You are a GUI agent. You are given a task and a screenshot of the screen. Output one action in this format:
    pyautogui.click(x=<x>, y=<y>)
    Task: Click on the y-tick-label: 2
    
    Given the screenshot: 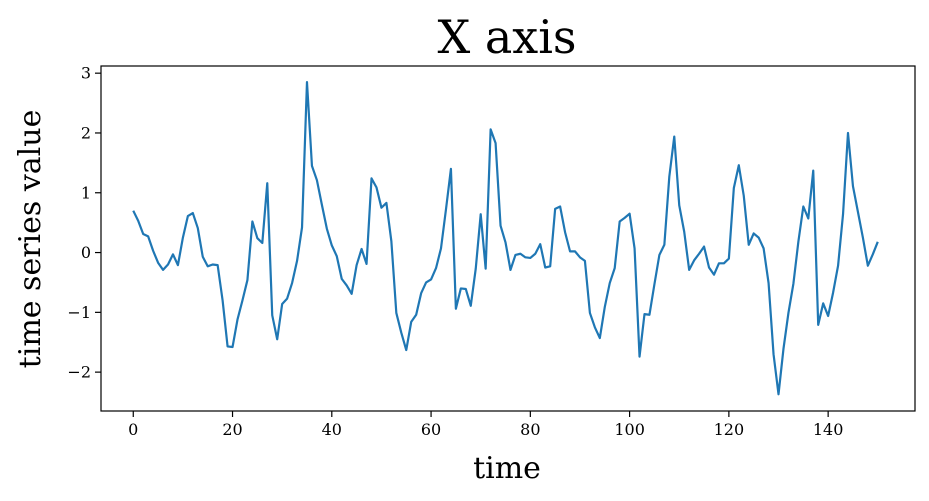 What is the action you would take?
    pyautogui.click(x=86, y=132)
    